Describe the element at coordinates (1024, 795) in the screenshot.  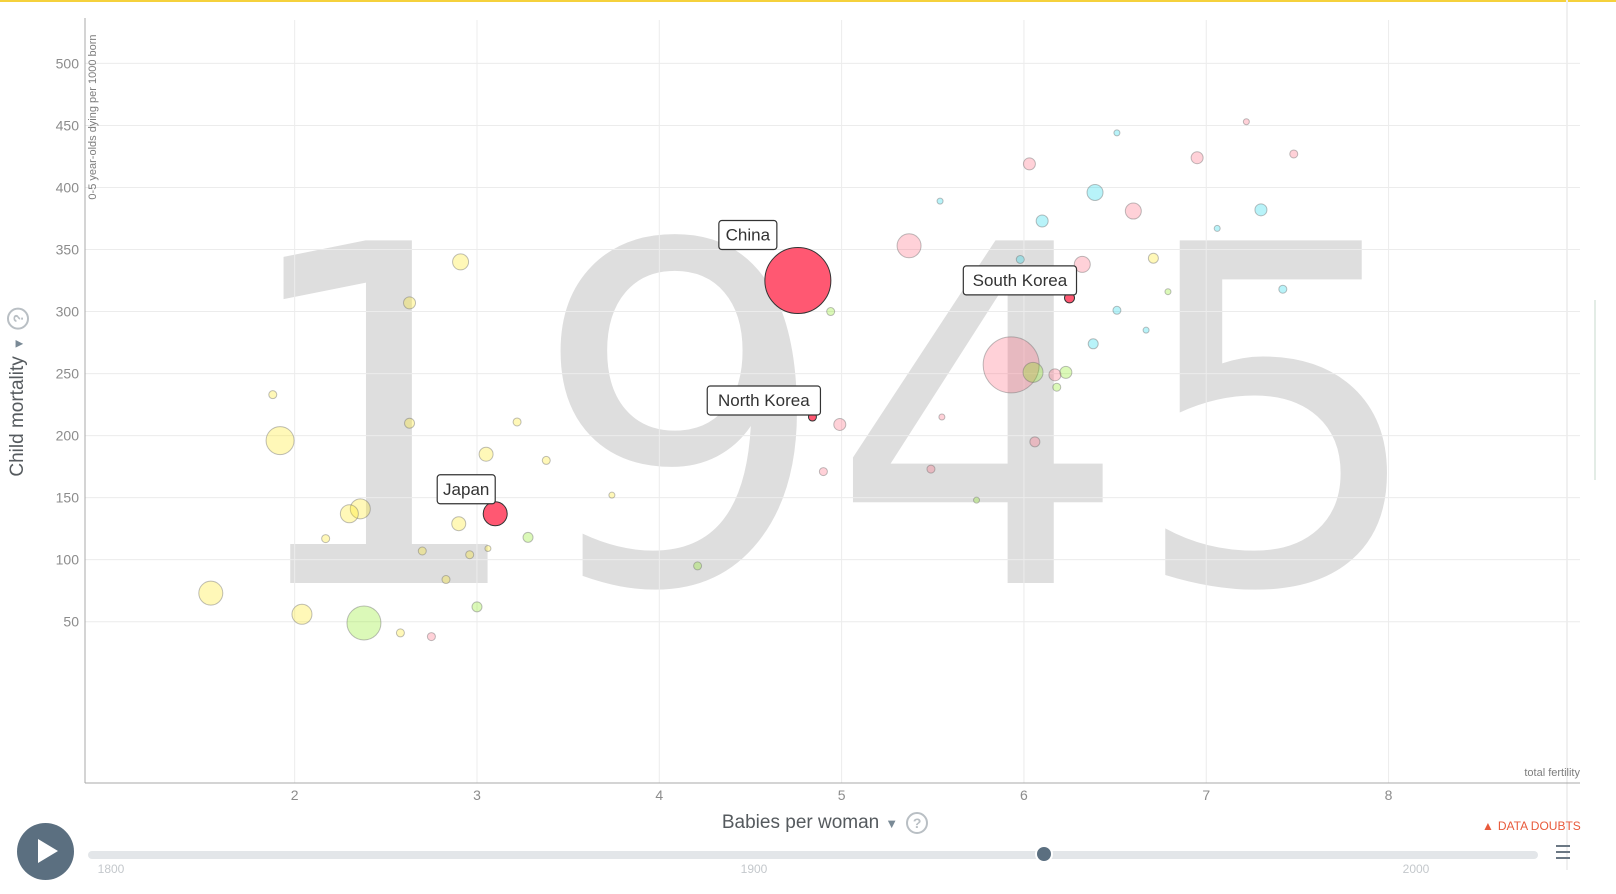
I see `x-tick-label: 6` at that location.